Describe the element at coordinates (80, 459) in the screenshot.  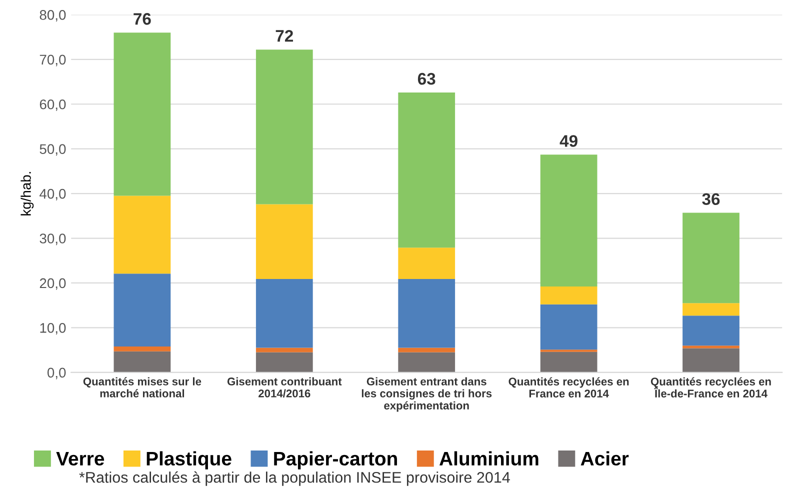
I see `legend-label: Verre` at that location.